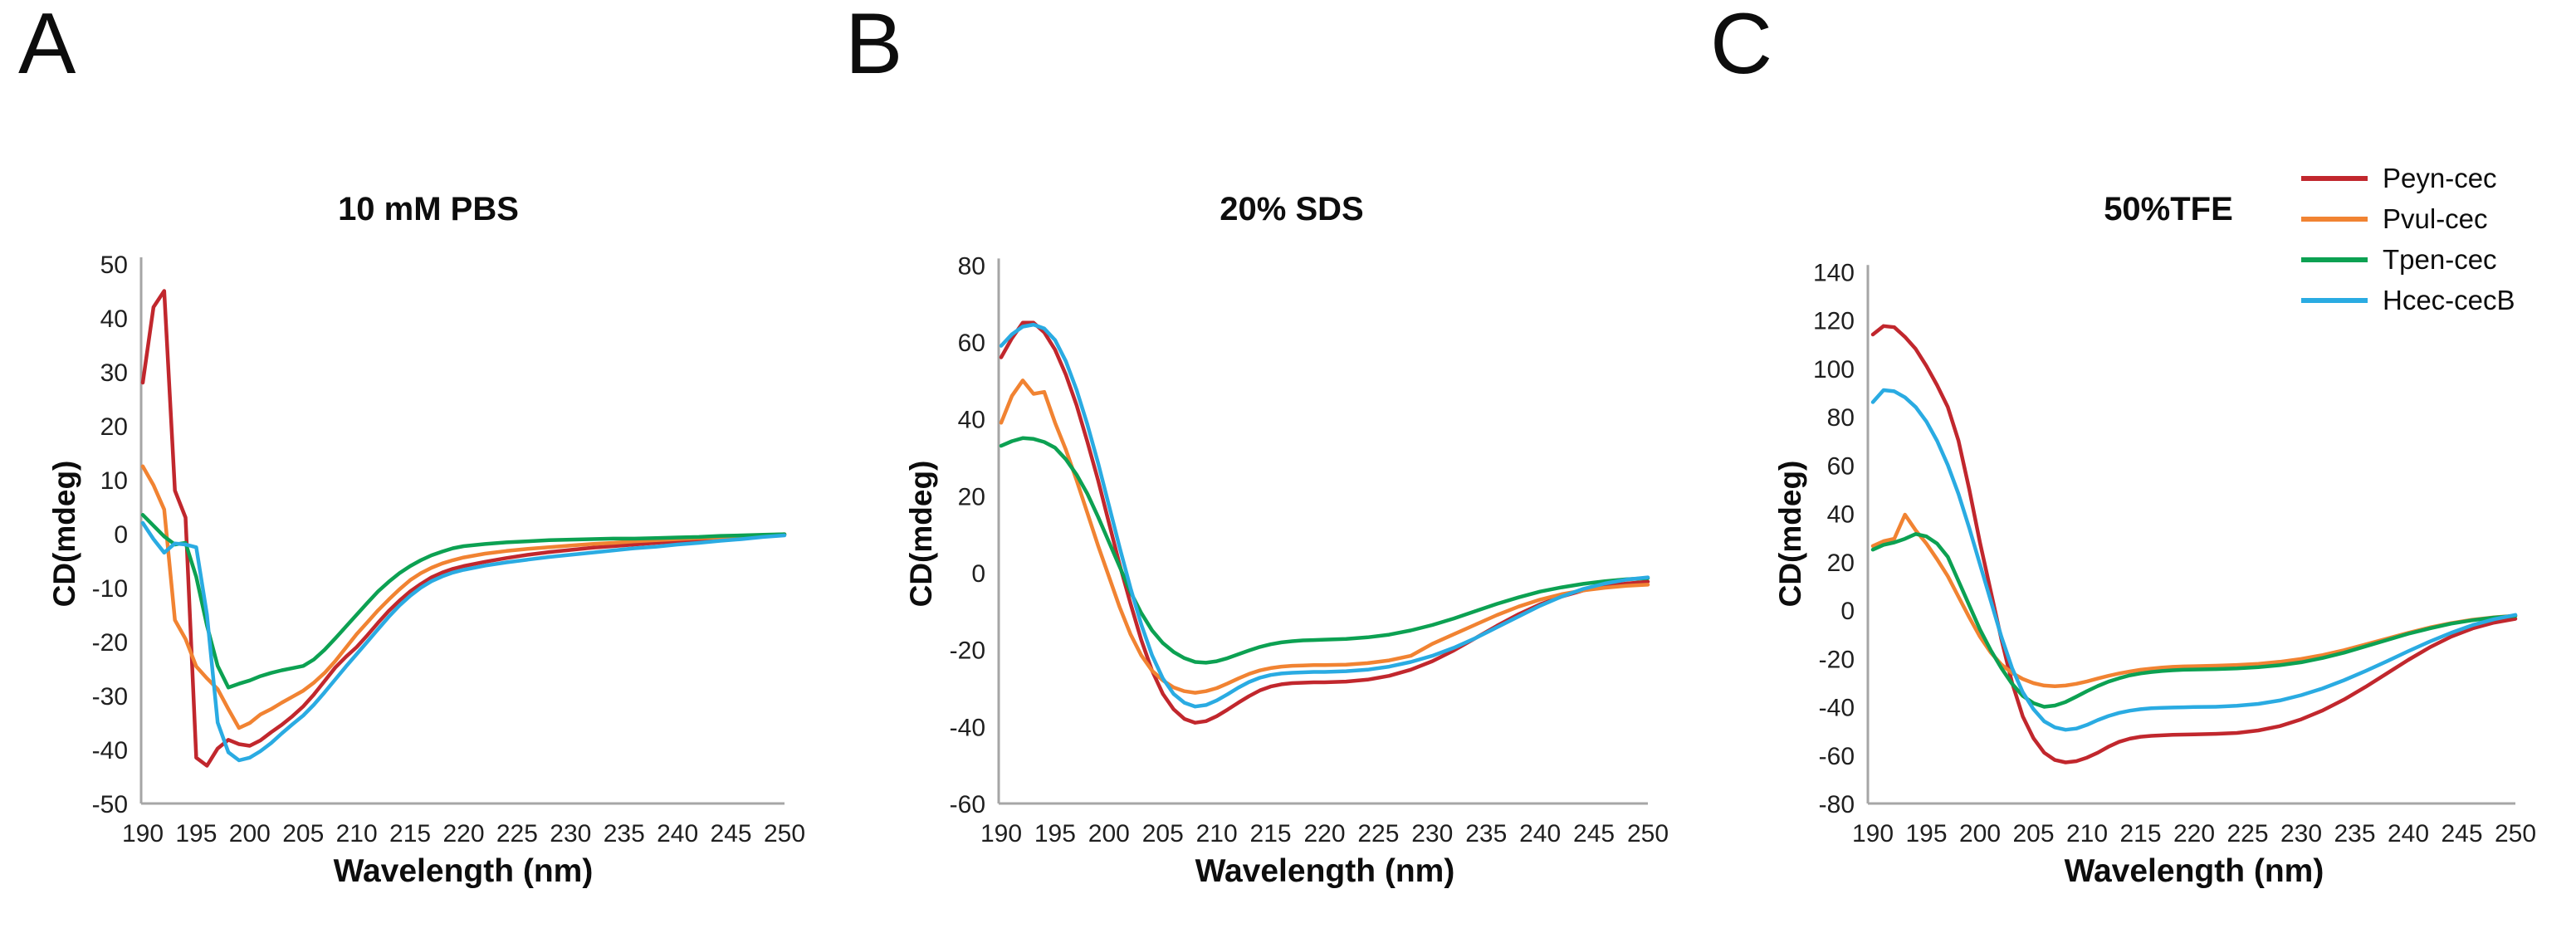 Image resolution: width=2576 pixels, height=928 pixels. What do you see at coordinates (1324, 550) in the screenshot?
I see `series-line-tpen-cec-B` at bounding box center [1324, 550].